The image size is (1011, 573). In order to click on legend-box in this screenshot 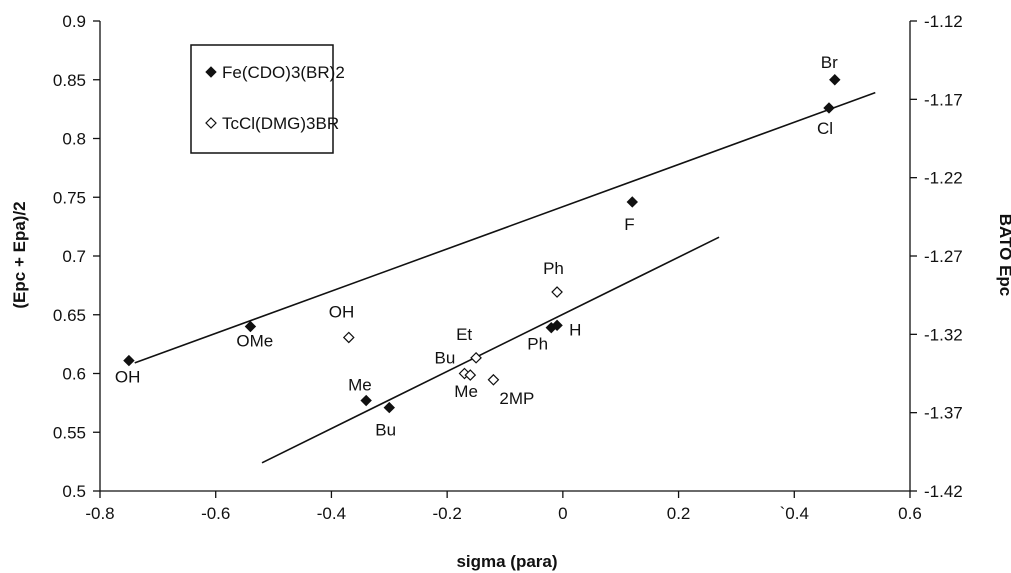, I will do `click(262, 99)`.